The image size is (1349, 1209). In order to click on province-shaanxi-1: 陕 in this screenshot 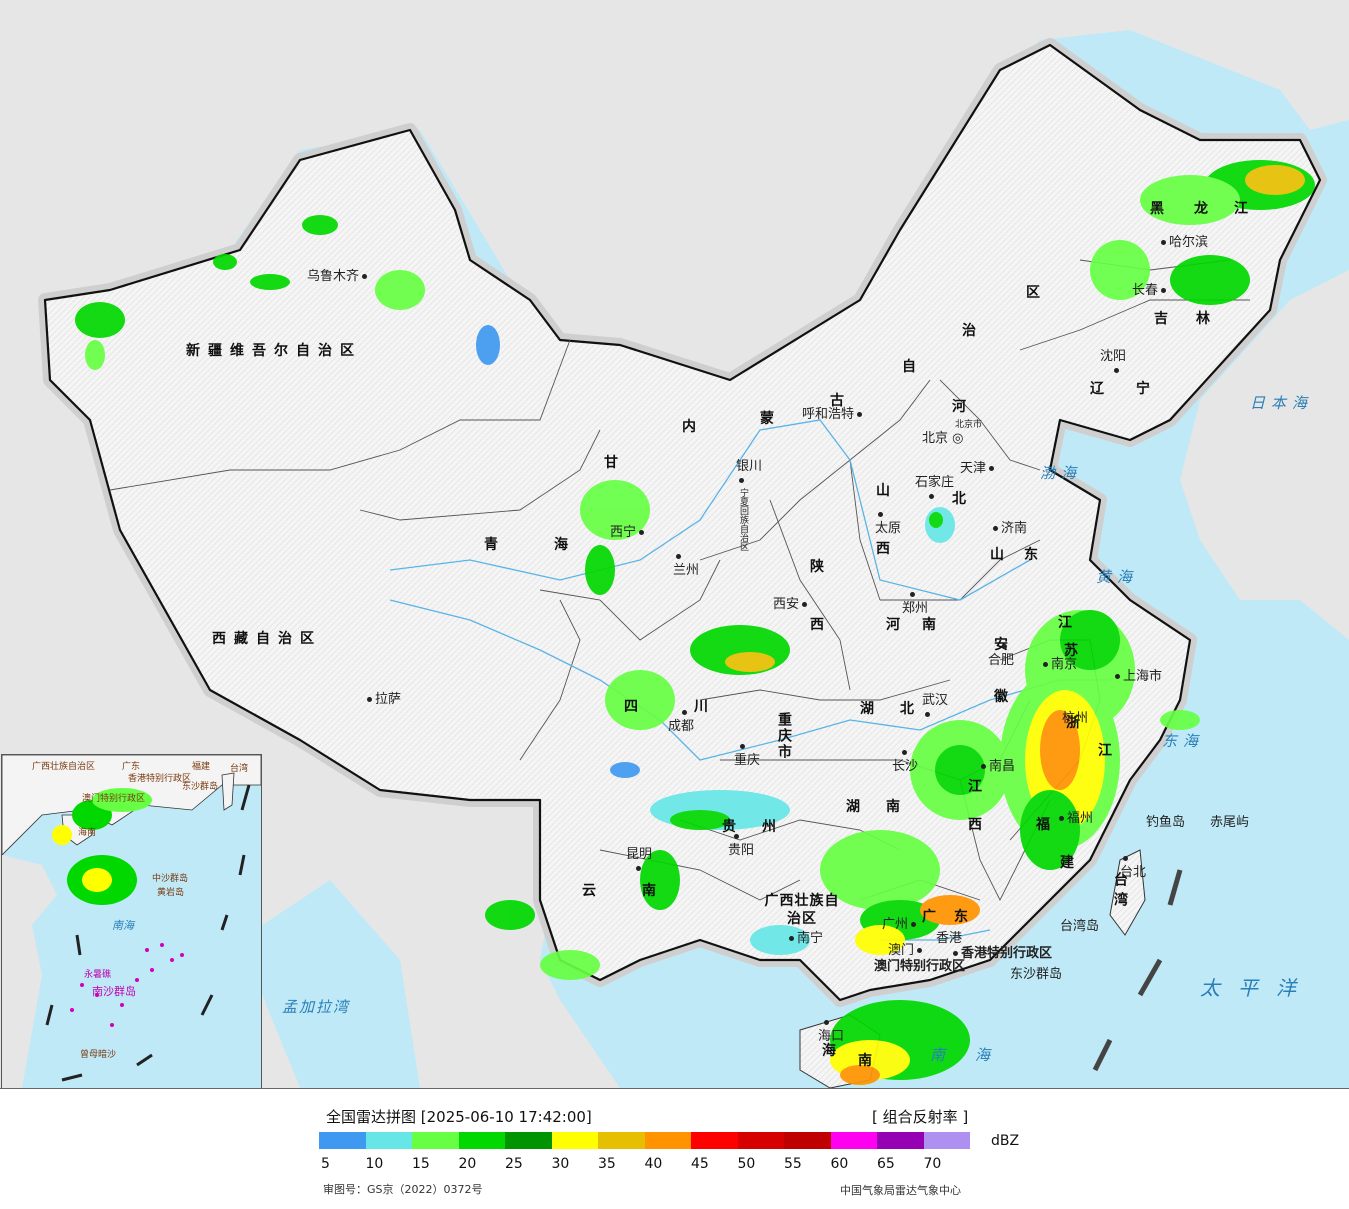, I will do `click(821, 567)`.